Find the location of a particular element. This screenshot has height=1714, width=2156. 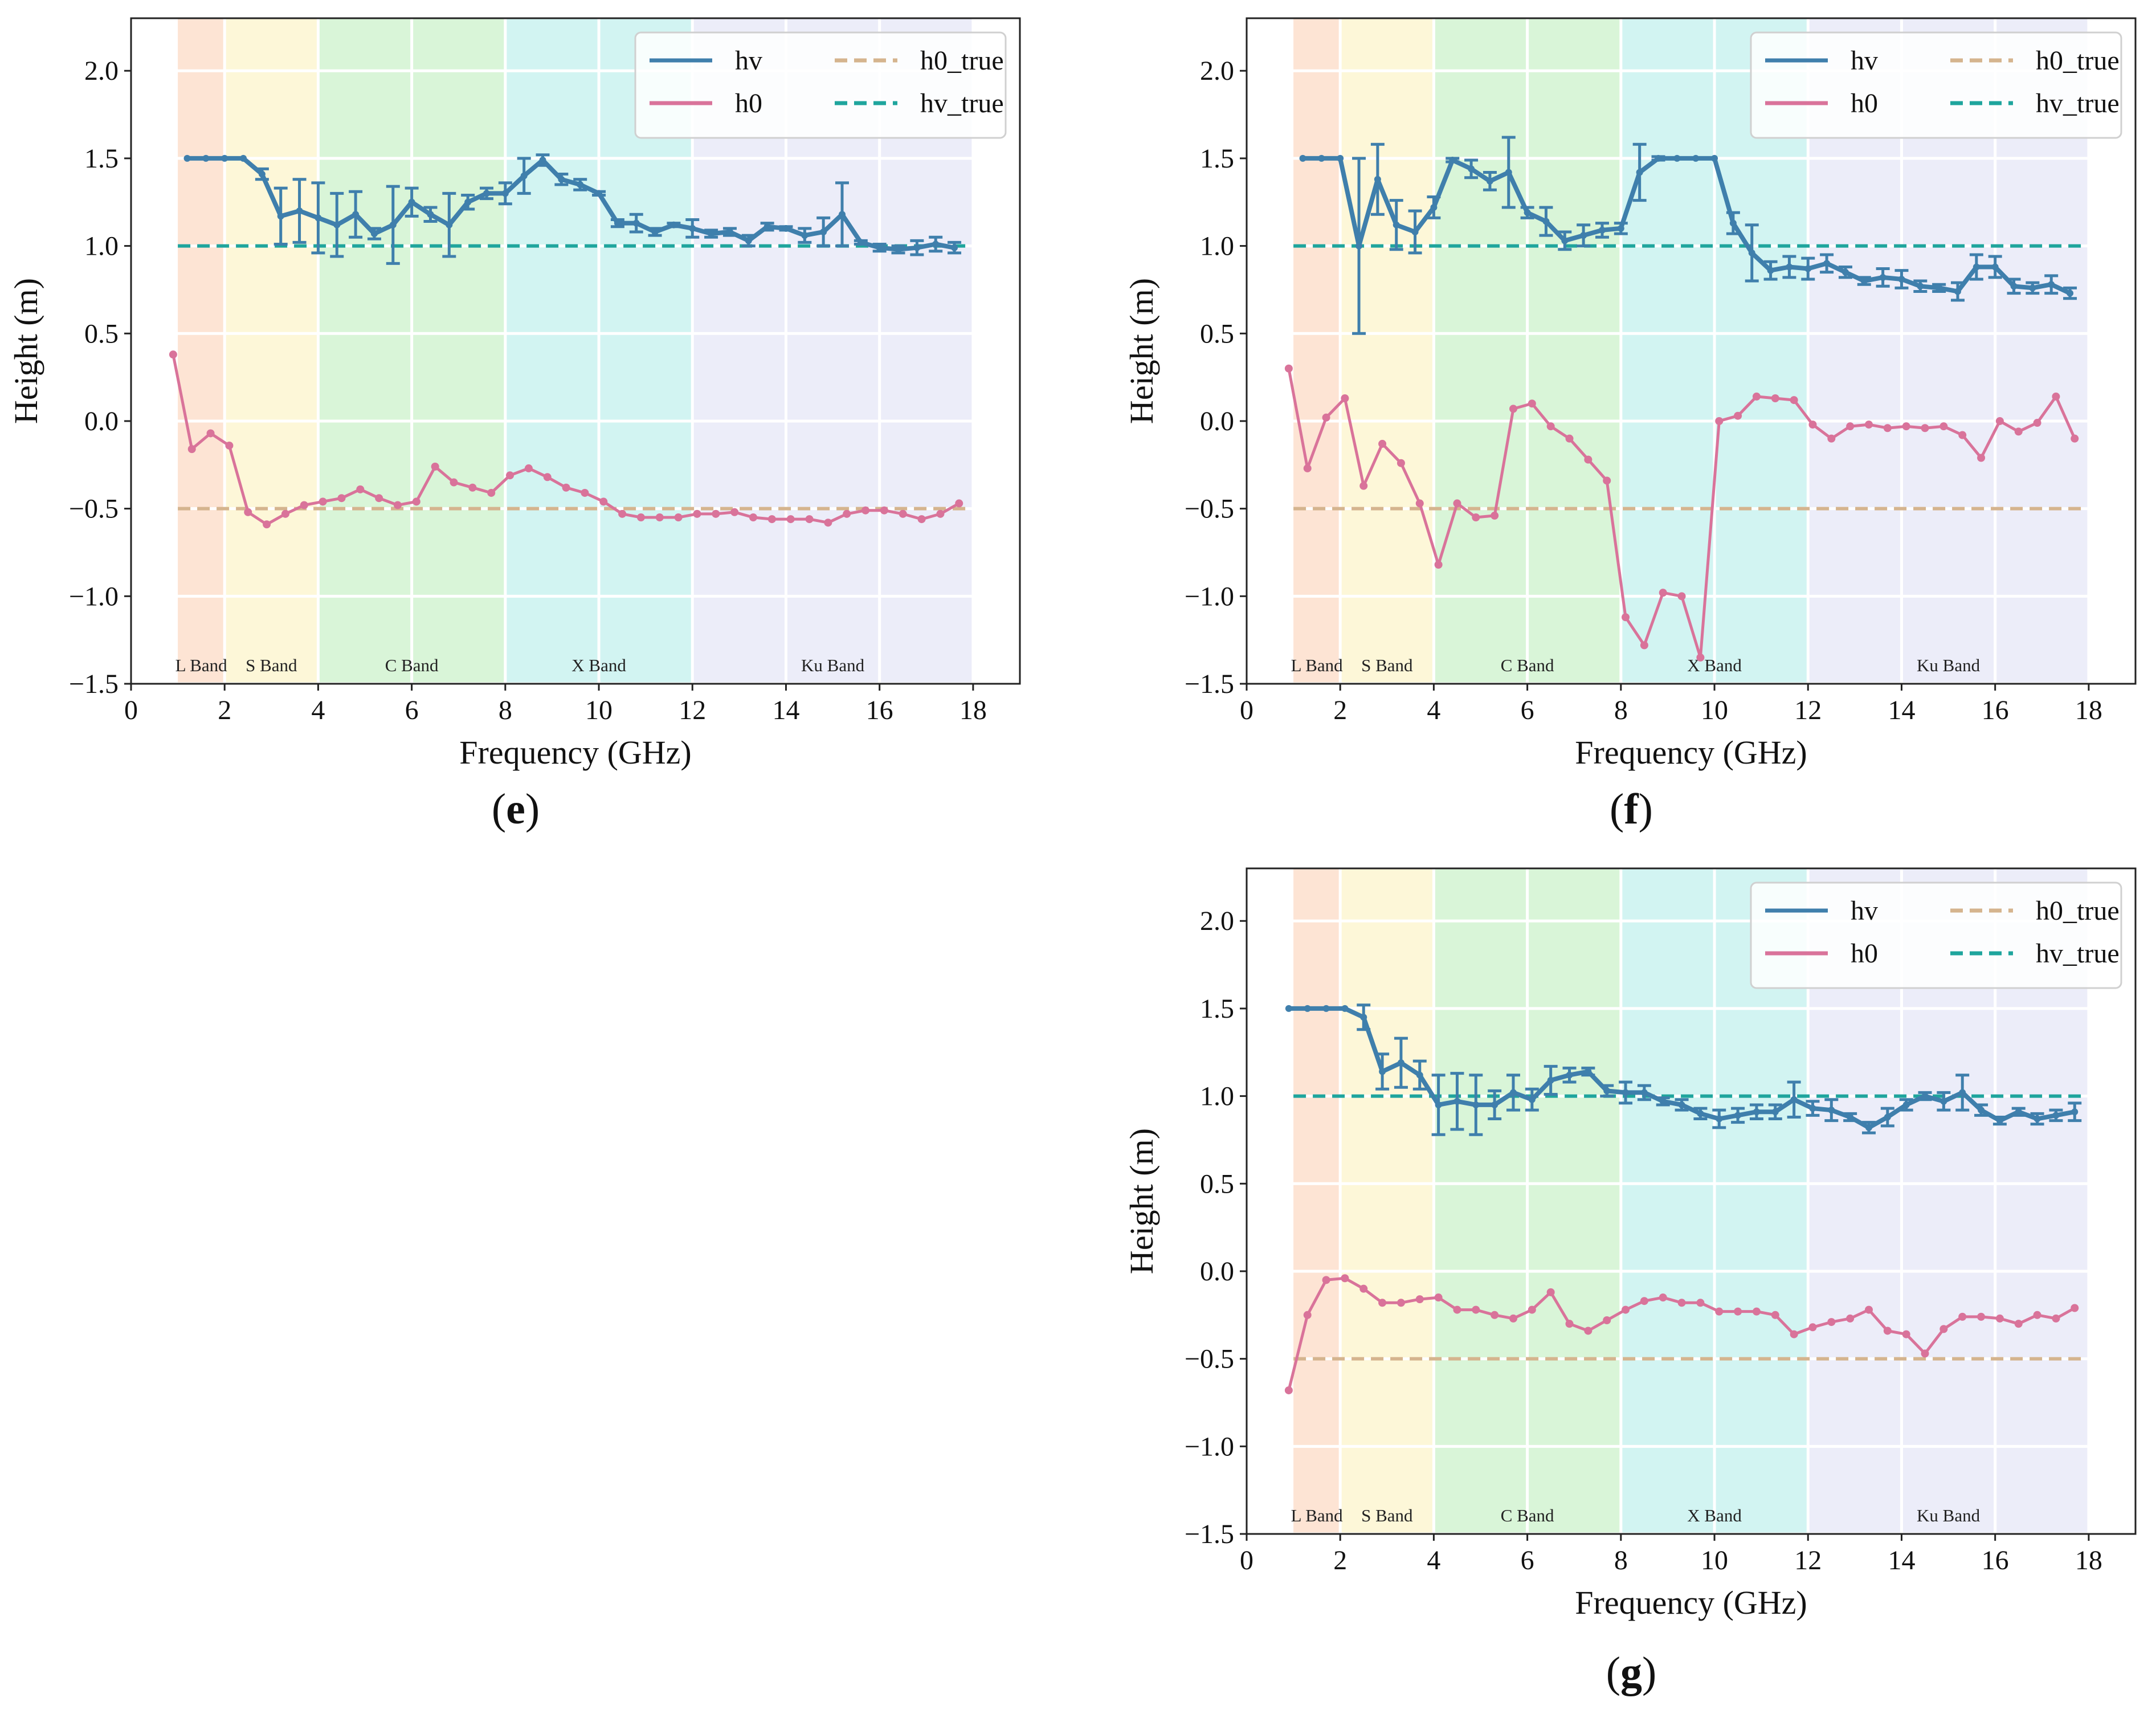

legend-box is located at coordinates (1936, 85).